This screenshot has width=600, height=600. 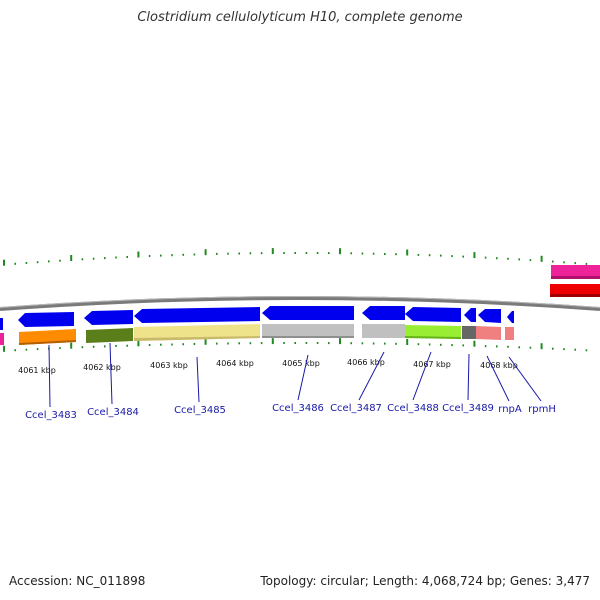 What do you see at coordinates (235, 363) in the screenshot?
I see `kbp-label: 4064 kbp` at bounding box center [235, 363].